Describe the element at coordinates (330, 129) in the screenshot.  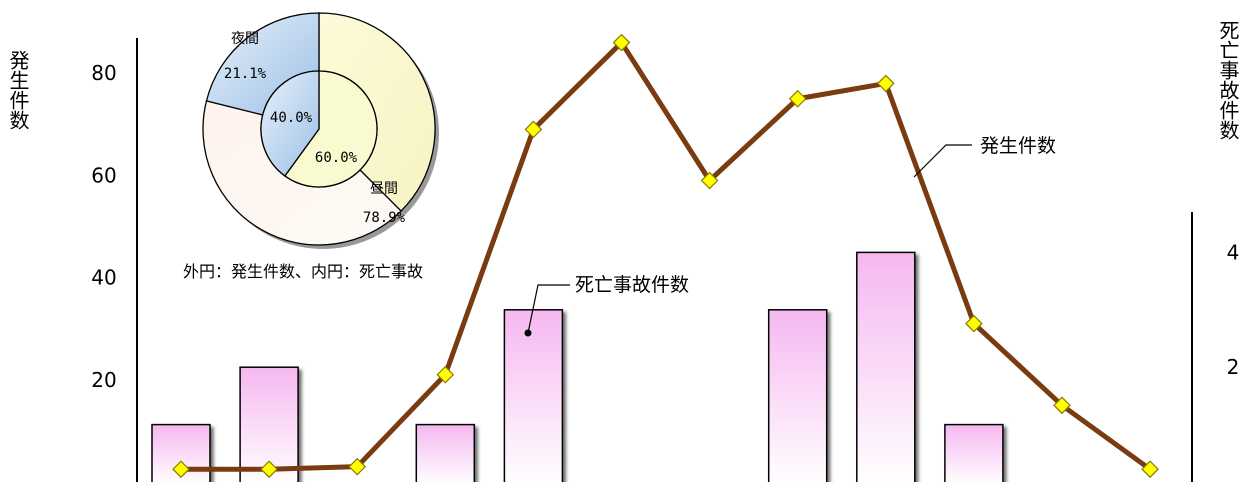
I see `inner-slice-day` at that location.